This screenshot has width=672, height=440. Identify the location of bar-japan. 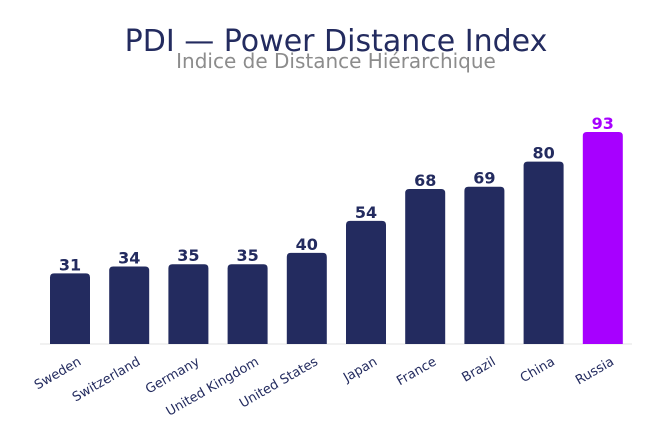
(366, 282).